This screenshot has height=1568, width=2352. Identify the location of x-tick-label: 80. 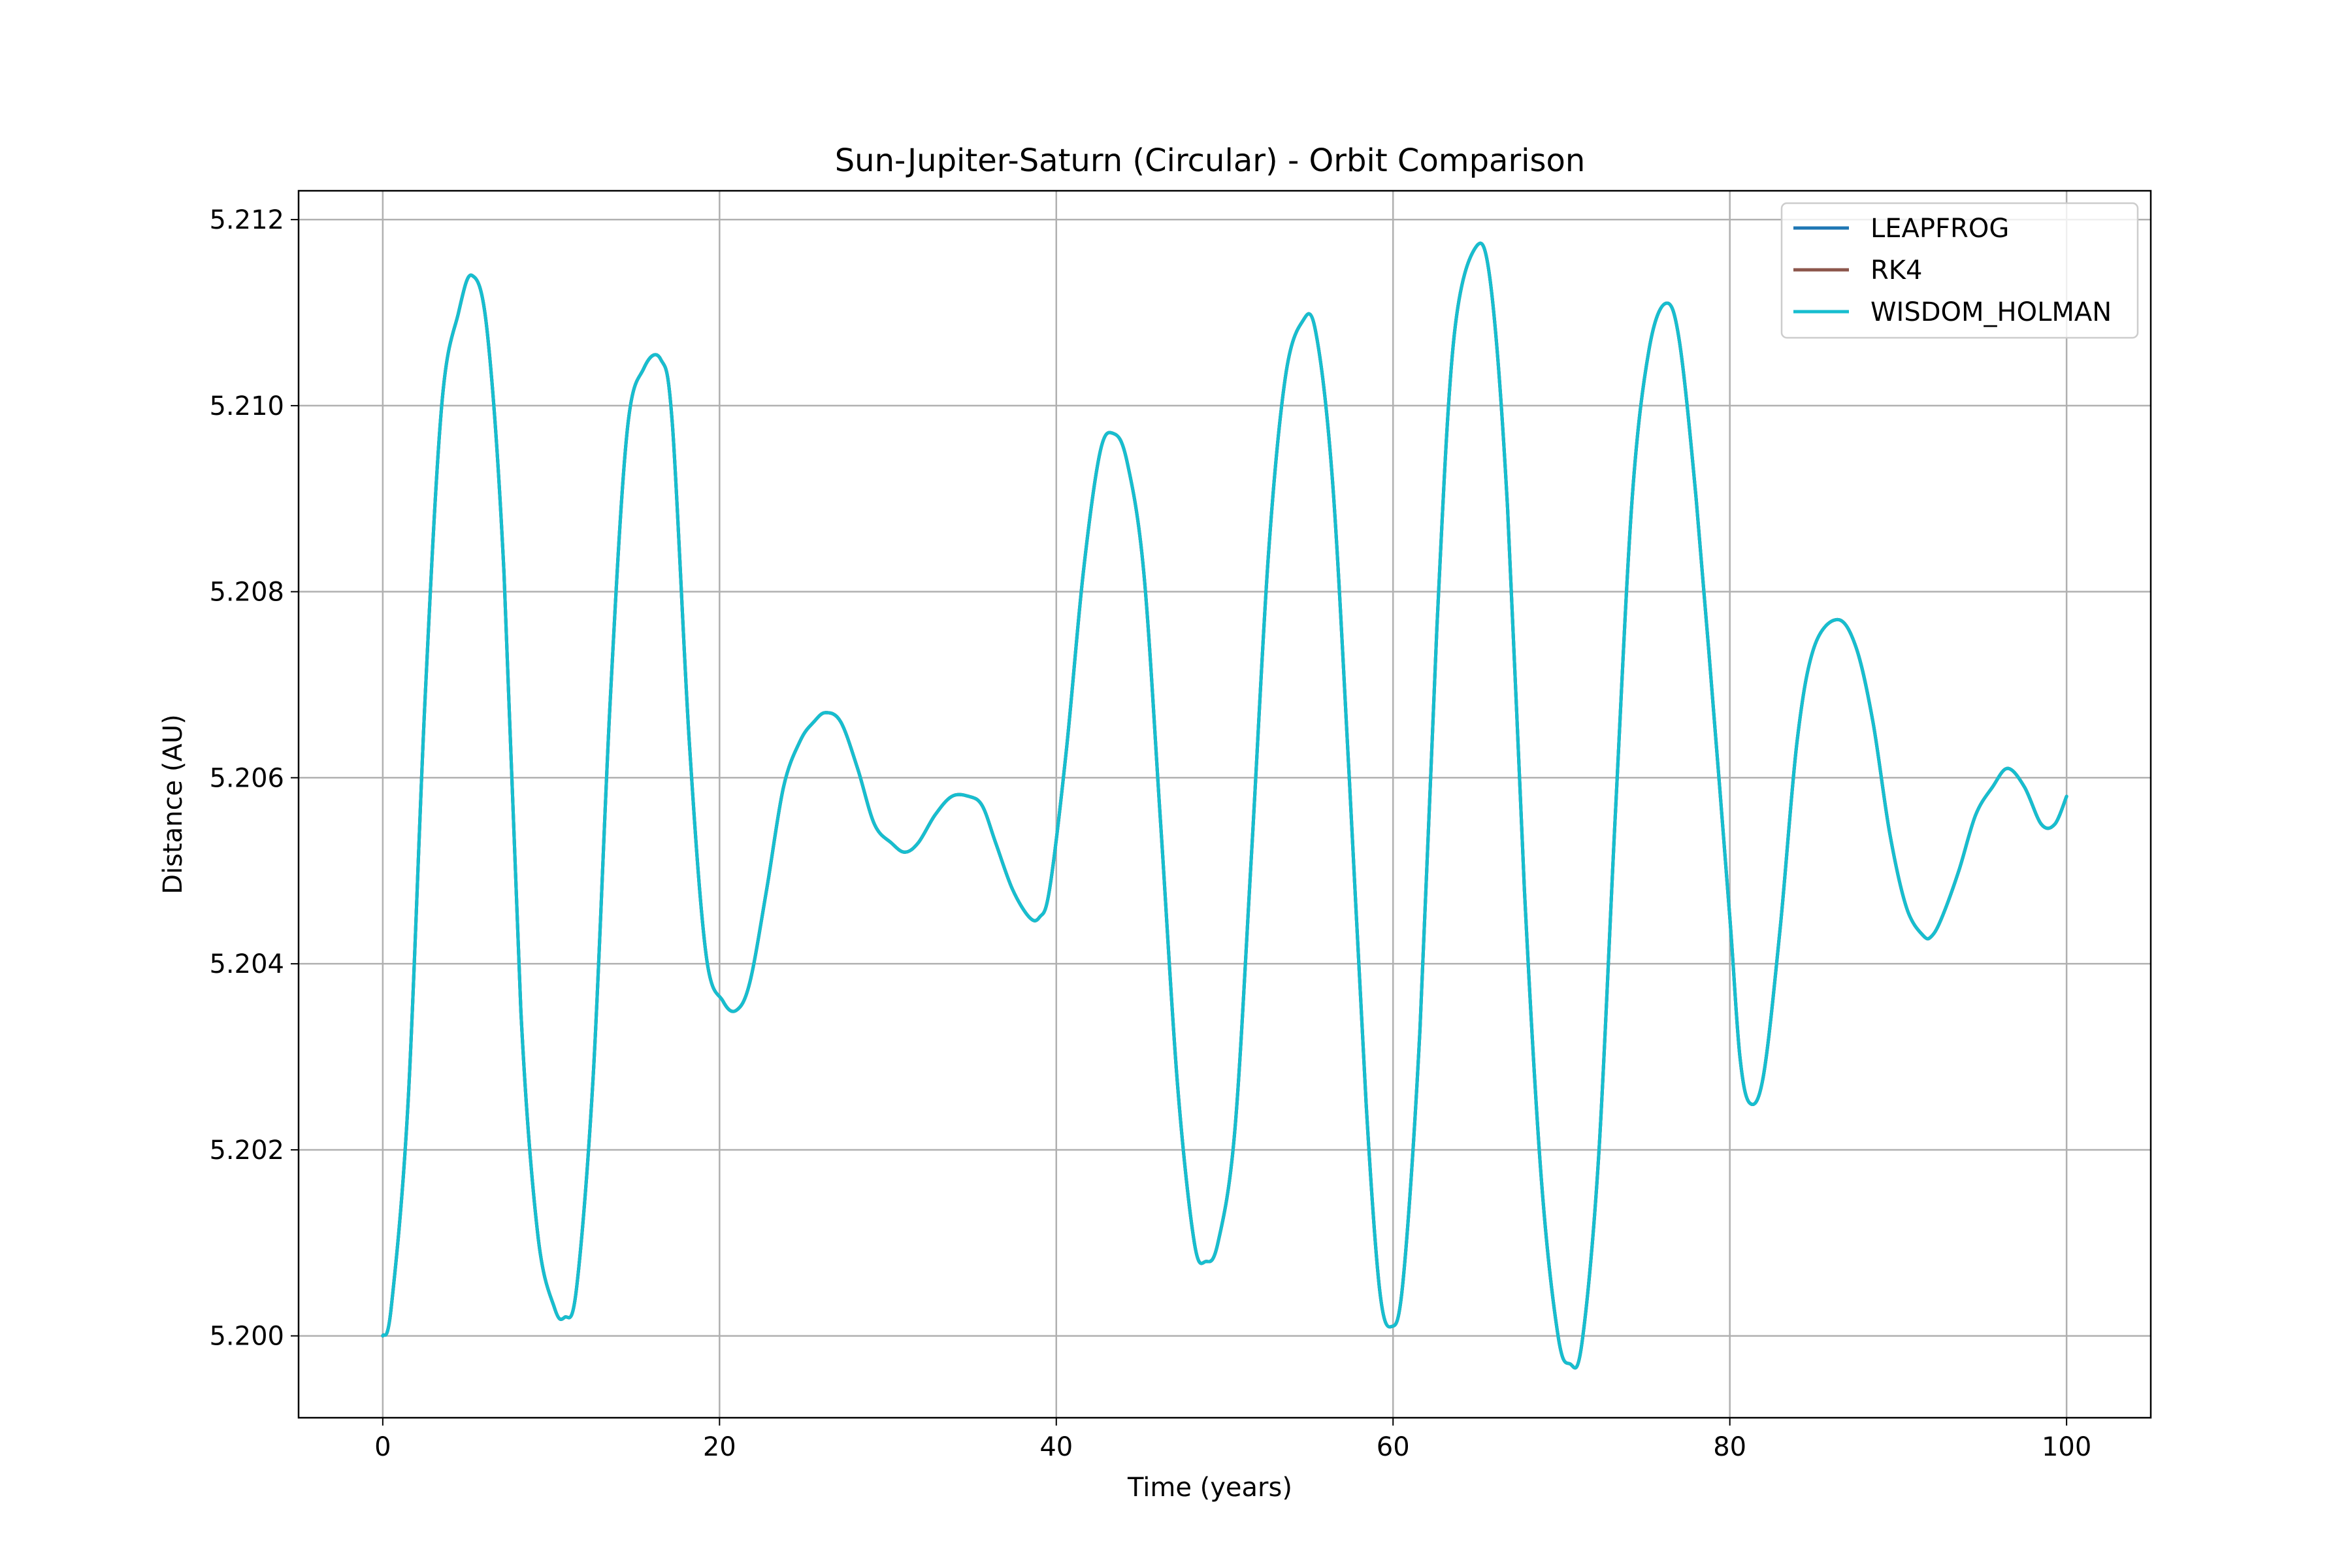
(1729, 1447).